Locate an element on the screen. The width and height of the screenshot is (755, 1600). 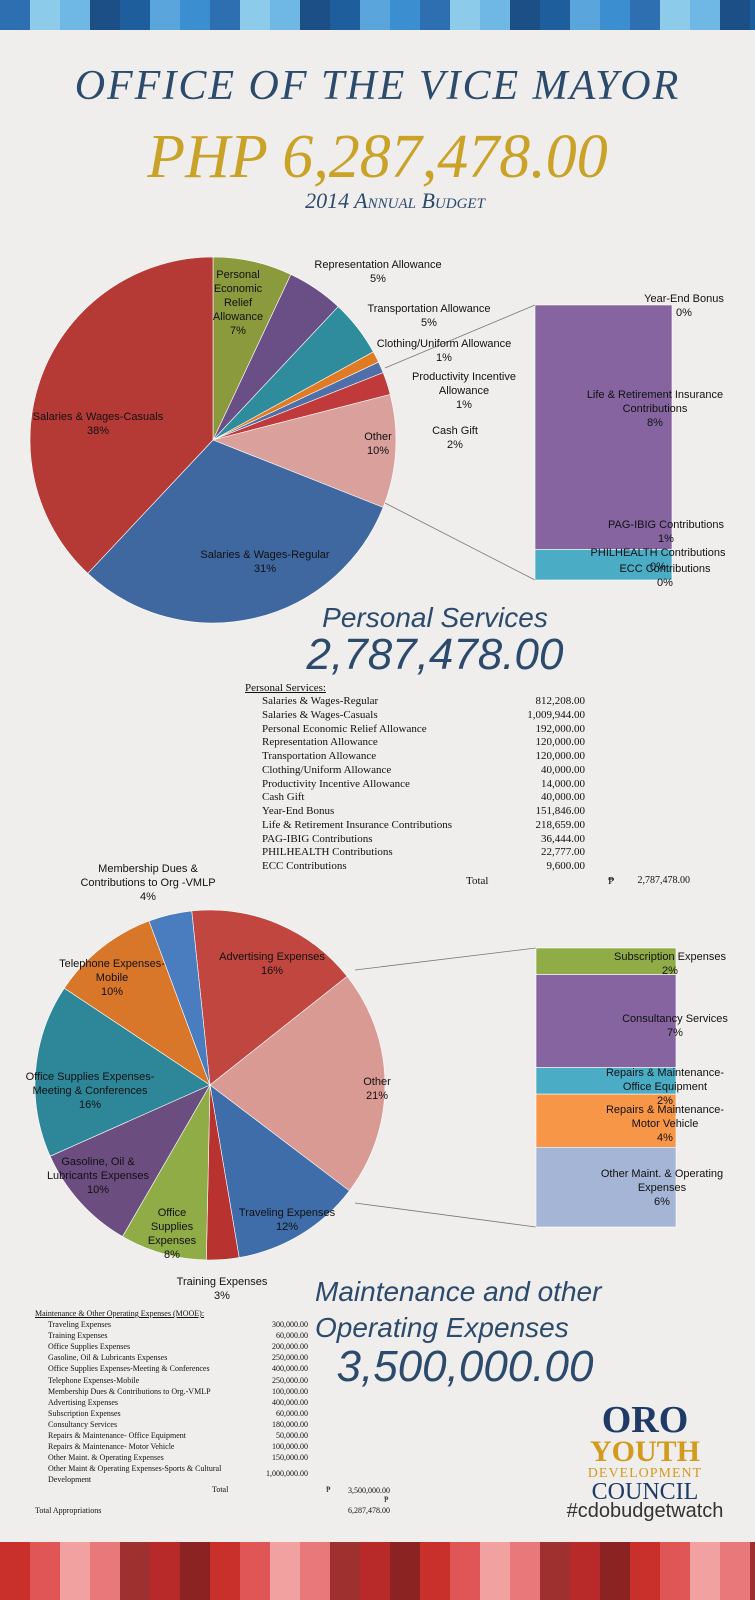
bar-label: Subscription Expenses 2% is located at coordinates (670, 964).